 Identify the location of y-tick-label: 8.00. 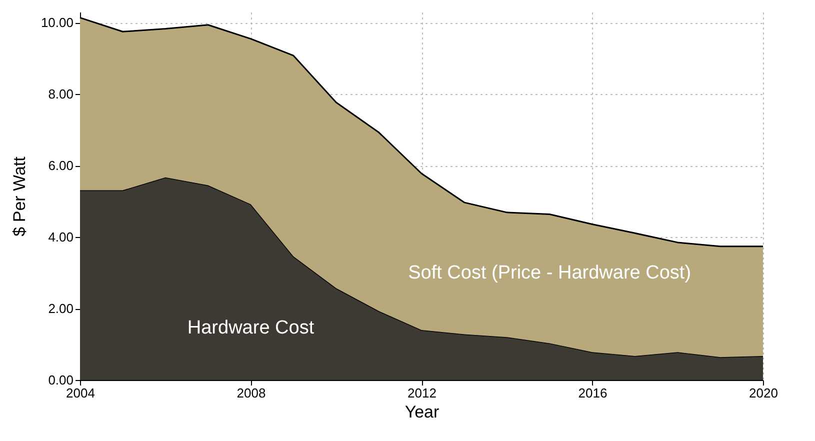
(61, 94).